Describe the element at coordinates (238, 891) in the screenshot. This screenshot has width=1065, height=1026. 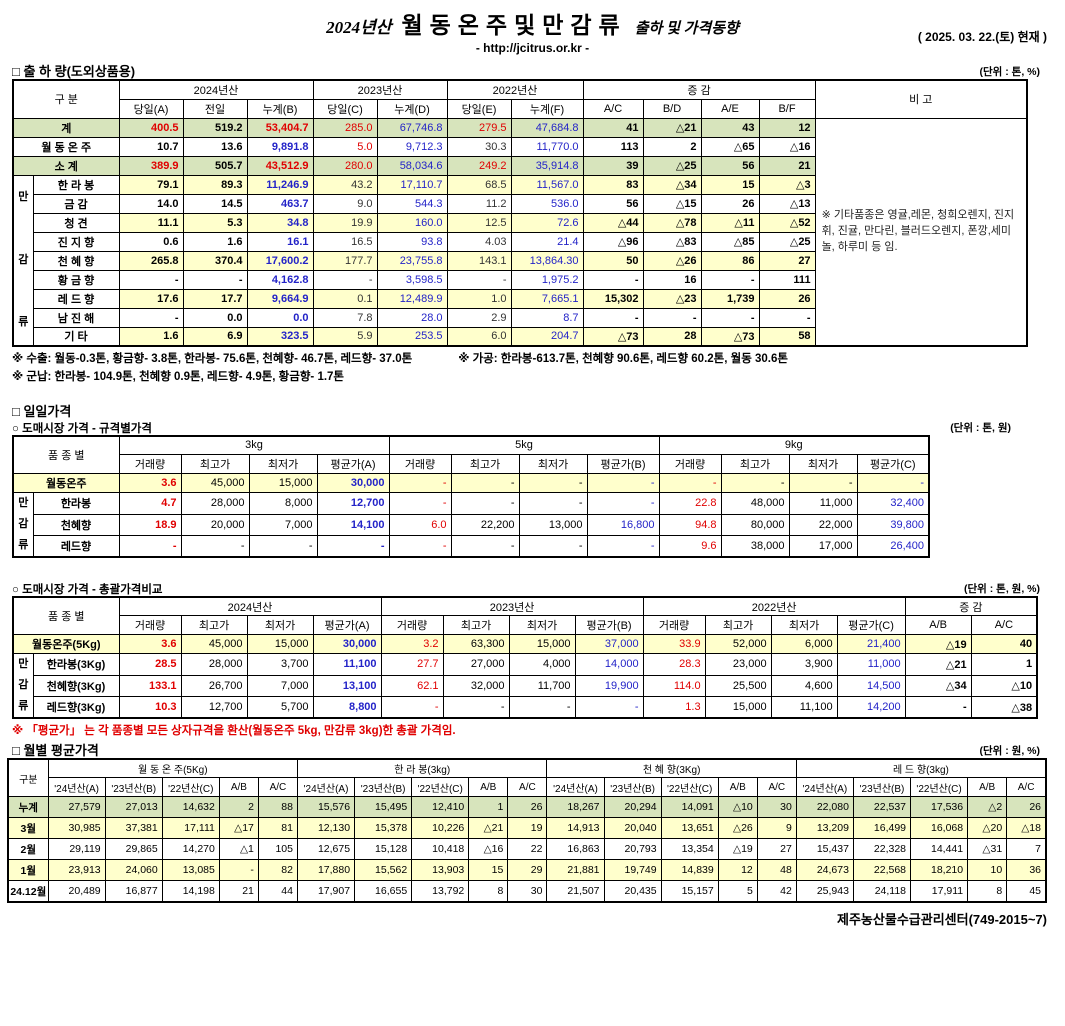
I see `cell: 21` at that location.